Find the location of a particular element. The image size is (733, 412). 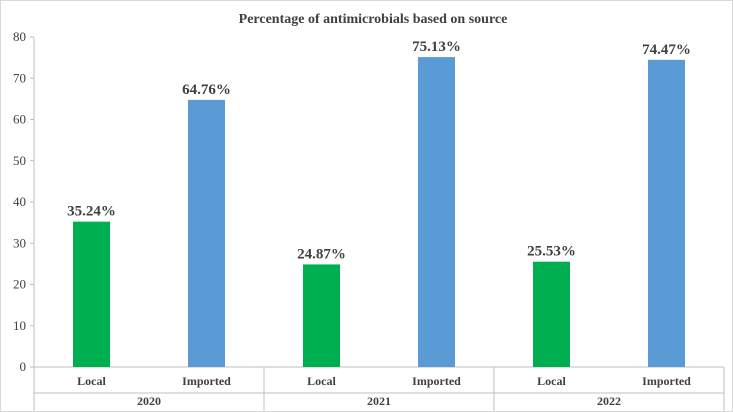

bar-2020-imported is located at coordinates (206, 233).